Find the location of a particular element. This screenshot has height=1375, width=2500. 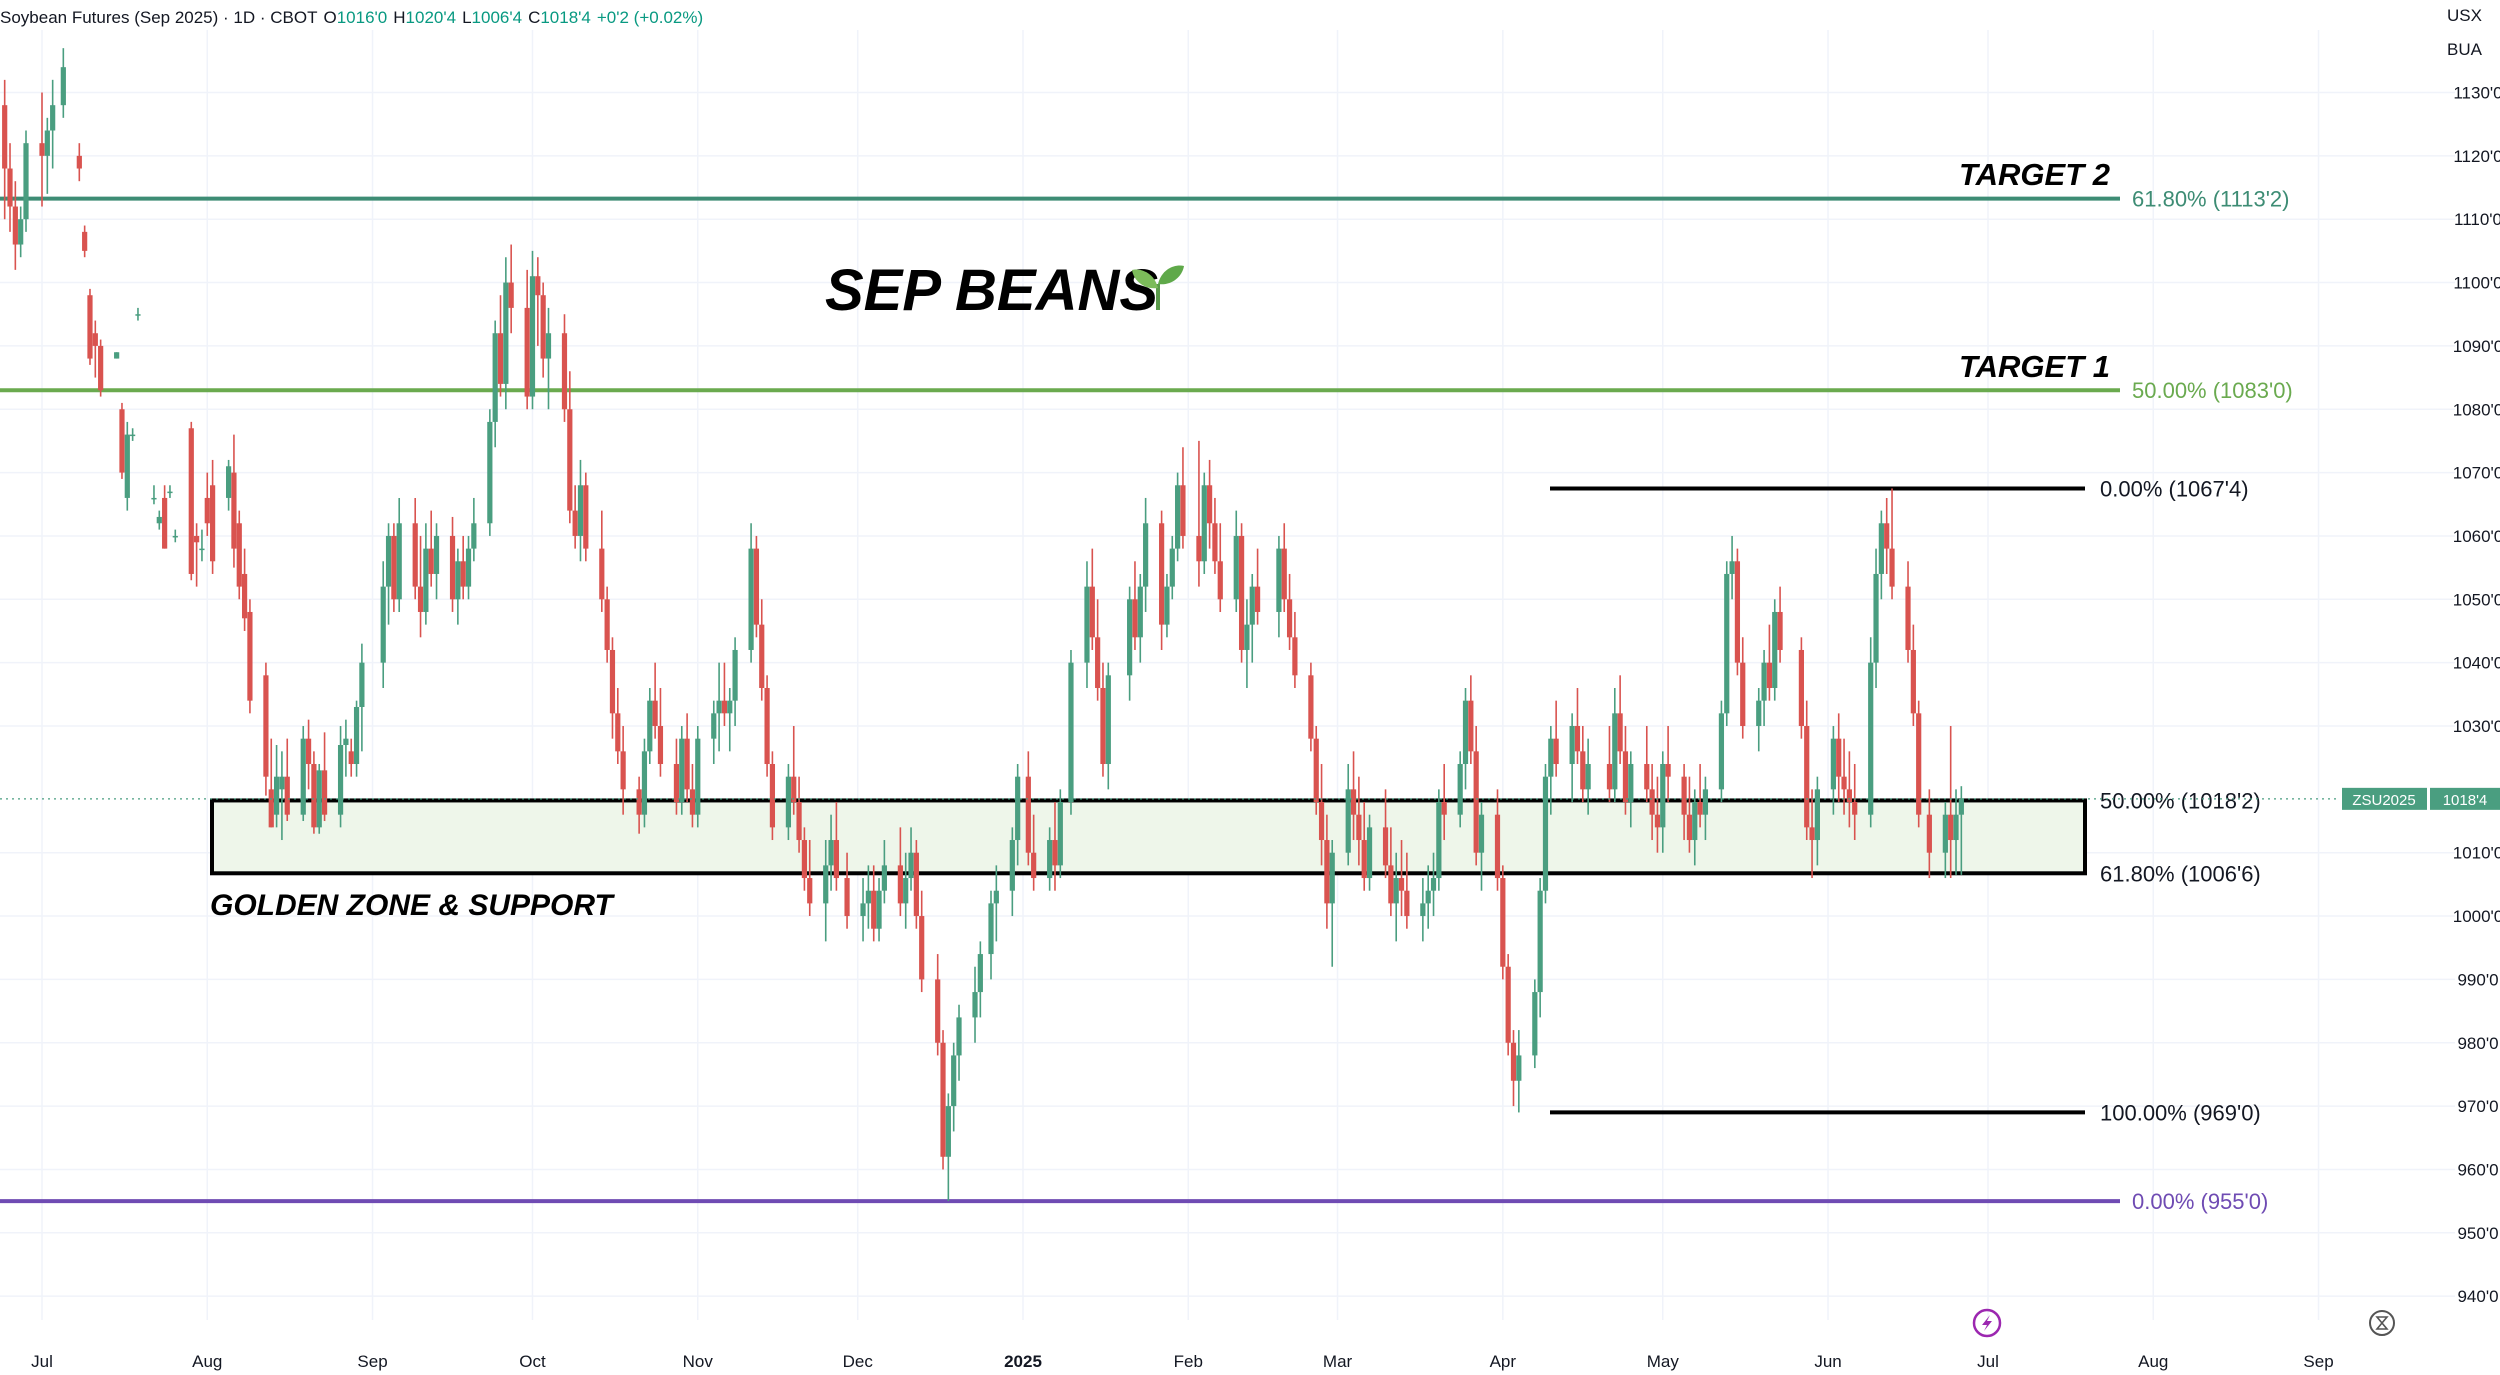

golden-zone is located at coordinates (1148, 837).